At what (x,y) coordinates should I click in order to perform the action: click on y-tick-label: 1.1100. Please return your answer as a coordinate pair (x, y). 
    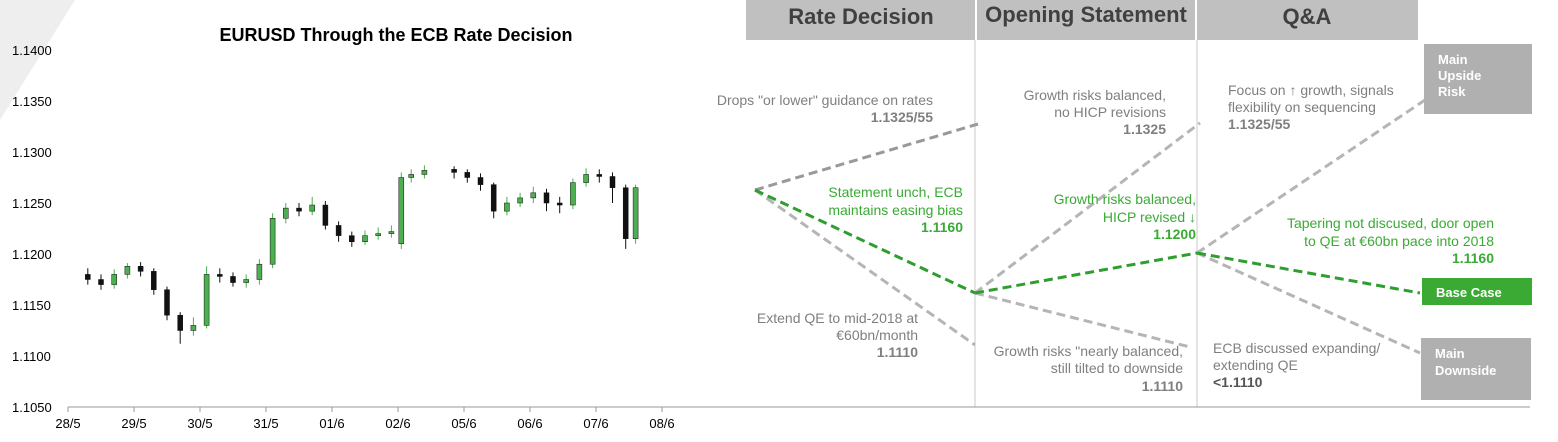
    Looking at the image, I should click on (31, 356).